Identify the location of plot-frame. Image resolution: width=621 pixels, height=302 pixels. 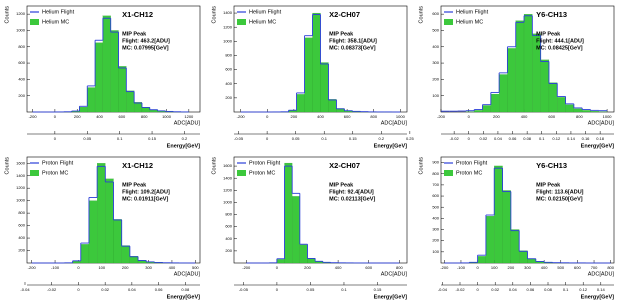
(320, 210).